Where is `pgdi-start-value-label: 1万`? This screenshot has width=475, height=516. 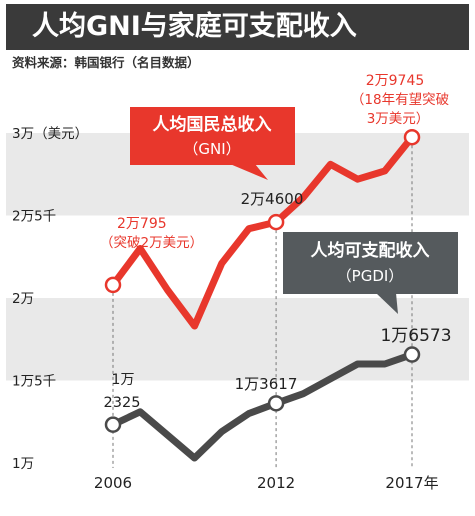
pgdi-start-value-label: 1万 is located at coordinates (123, 380).